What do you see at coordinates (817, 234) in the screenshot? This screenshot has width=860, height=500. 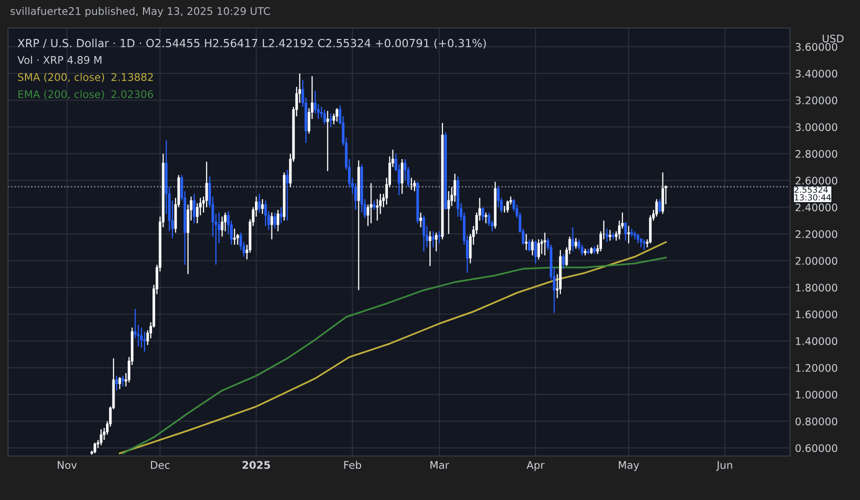 I see `y-tick-label: 2.20000` at bounding box center [817, 234].